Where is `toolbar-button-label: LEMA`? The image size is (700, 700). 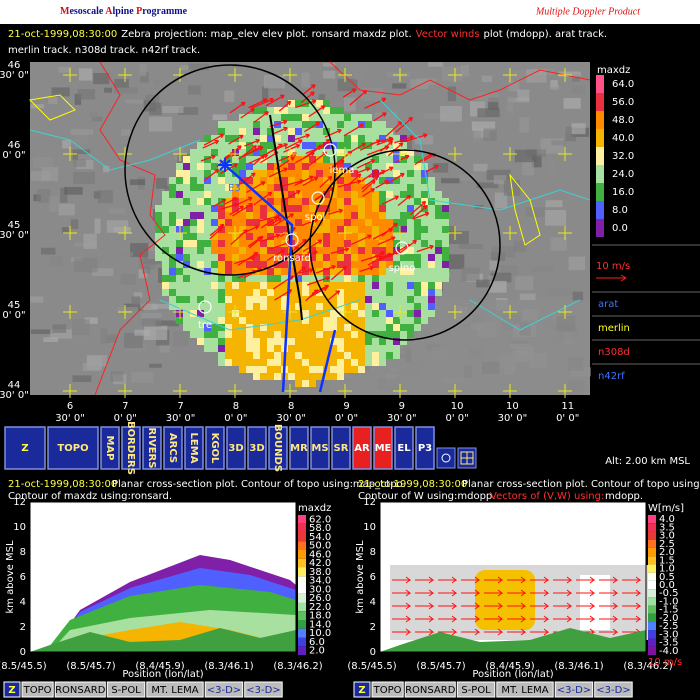
toolbar-button-label: LEMA is located at coordinates (193, 448).